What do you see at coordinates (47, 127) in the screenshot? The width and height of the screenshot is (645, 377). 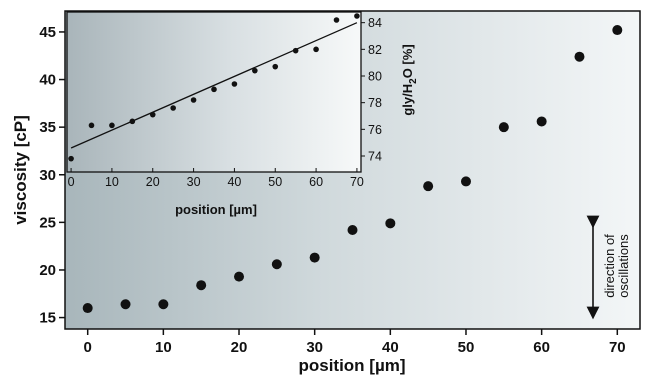 I see `main-y-tick-label-4: 35` at bounding box center [47, 127].